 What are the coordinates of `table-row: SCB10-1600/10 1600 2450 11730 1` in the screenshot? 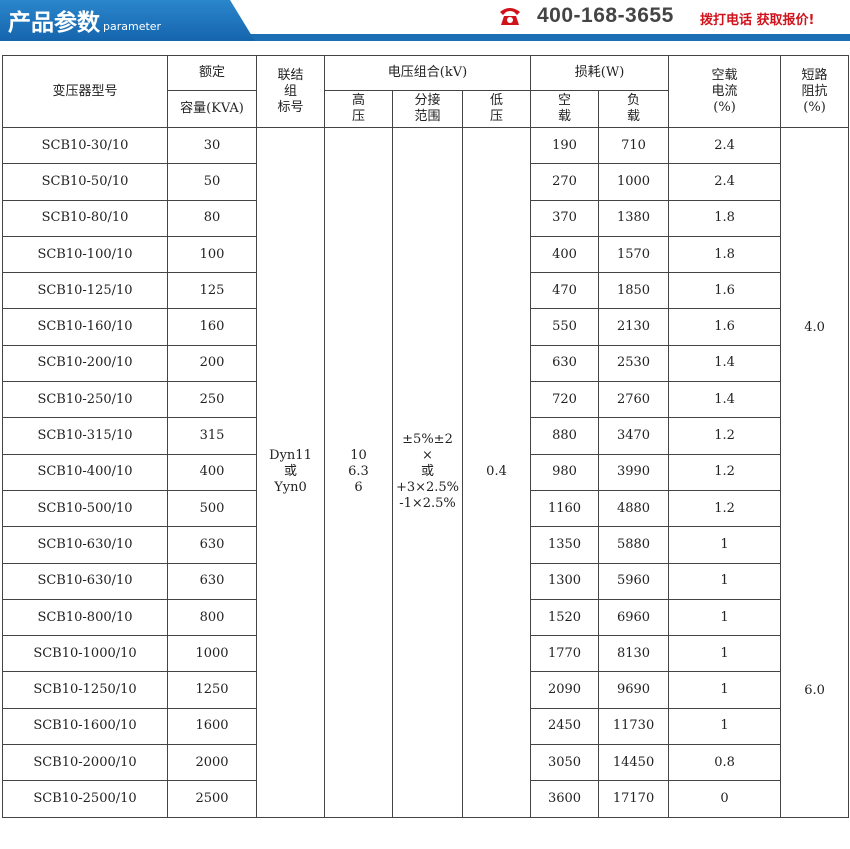 It's located at (425, 726).